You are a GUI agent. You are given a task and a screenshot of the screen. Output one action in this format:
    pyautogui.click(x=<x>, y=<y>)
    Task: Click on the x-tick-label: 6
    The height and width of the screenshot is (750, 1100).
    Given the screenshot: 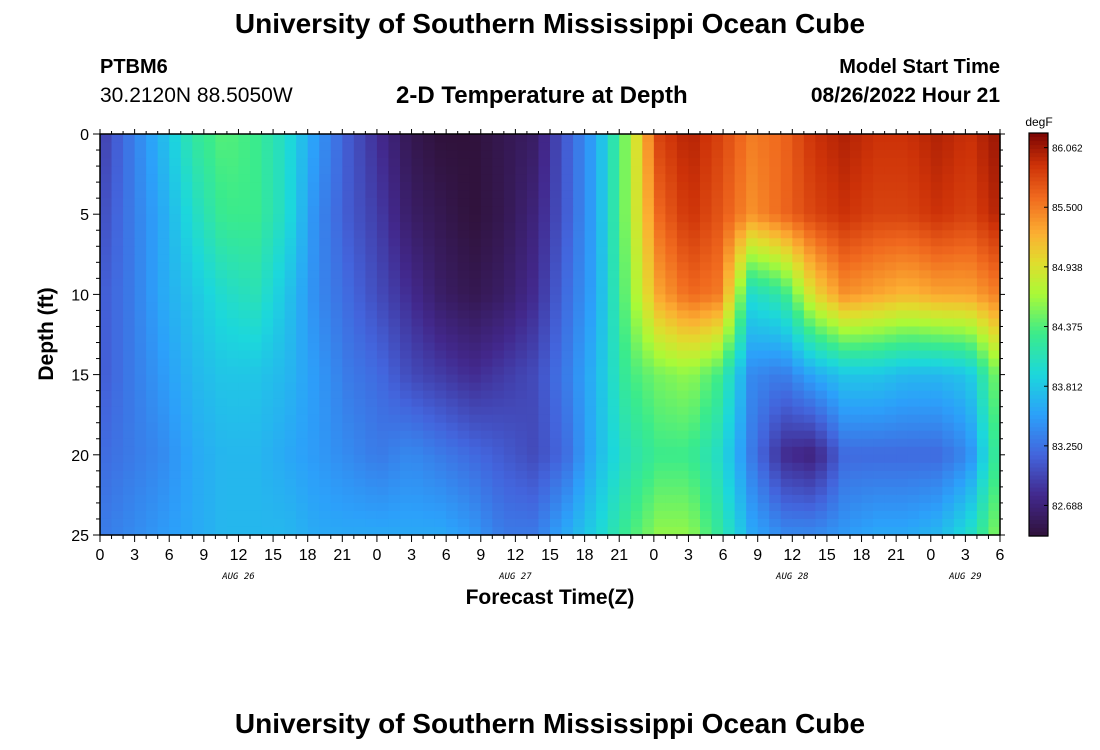 What is the action you would take?
    pyautogui.click(x=1000, y=555)
    